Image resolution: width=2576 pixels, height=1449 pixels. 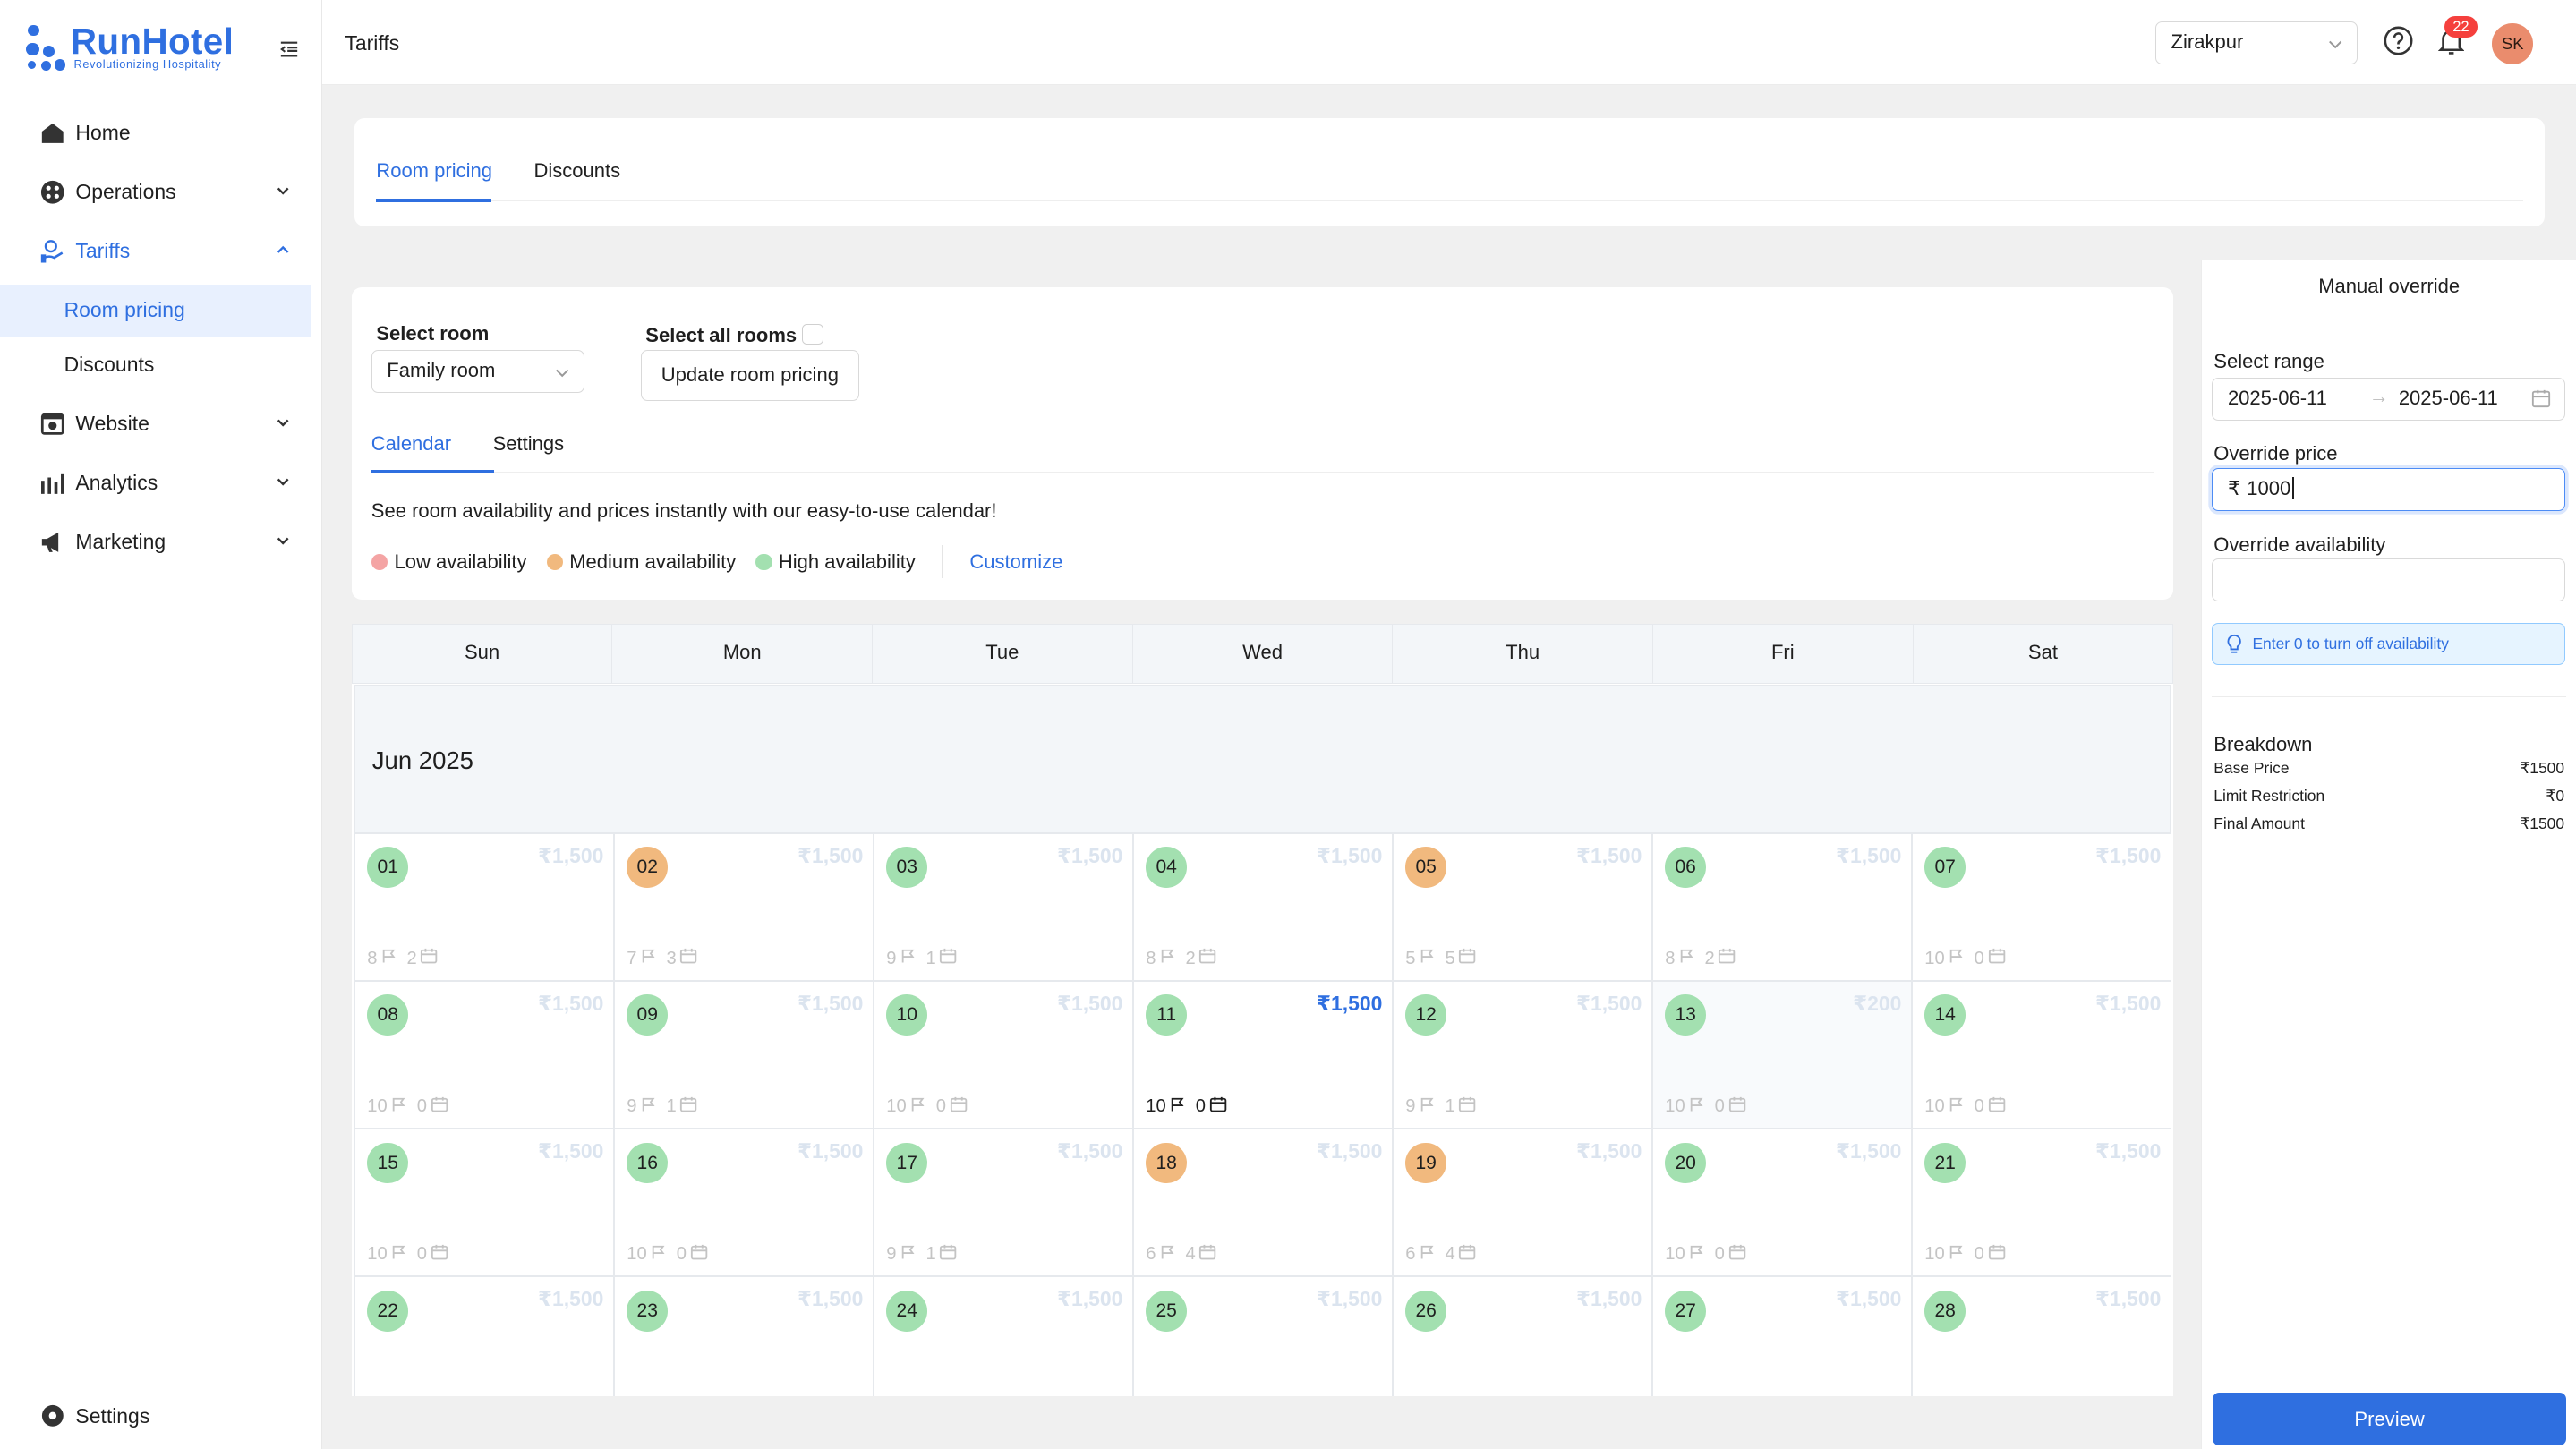 What do you see at coordinates (1945, 1163) in the screenshot?
I see `day-number: 21` at bounding box center [1945, 1163].